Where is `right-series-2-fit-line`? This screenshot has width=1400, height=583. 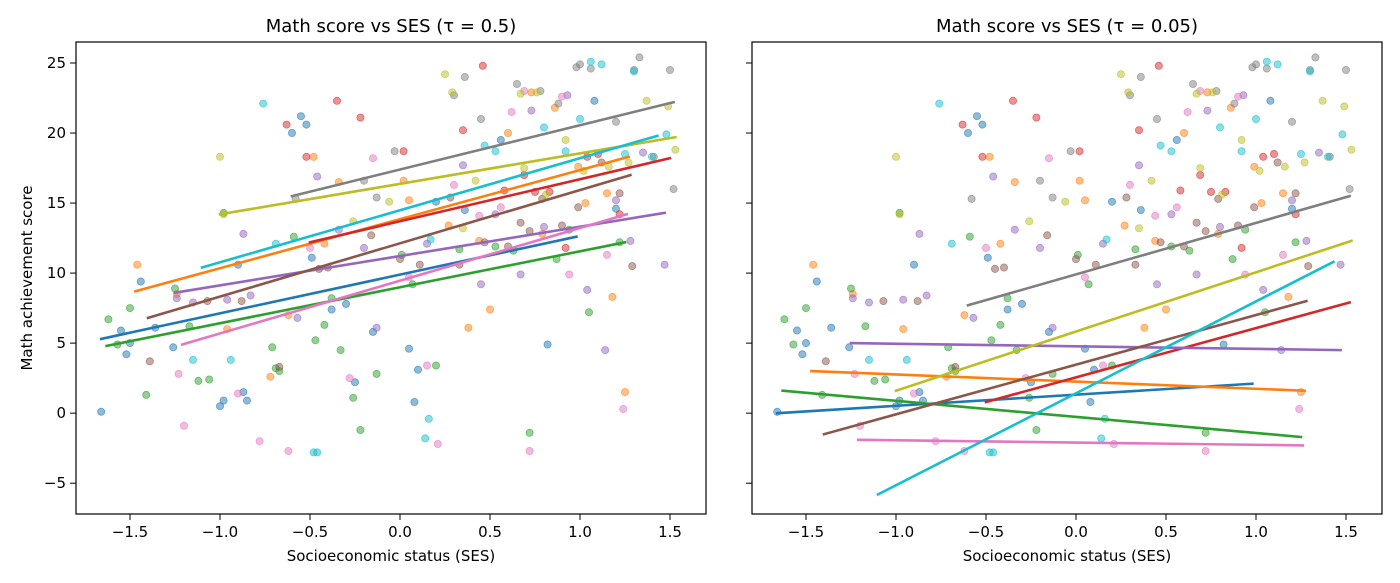
right-series-2-fit-line is located at coordinates (1042, 414).